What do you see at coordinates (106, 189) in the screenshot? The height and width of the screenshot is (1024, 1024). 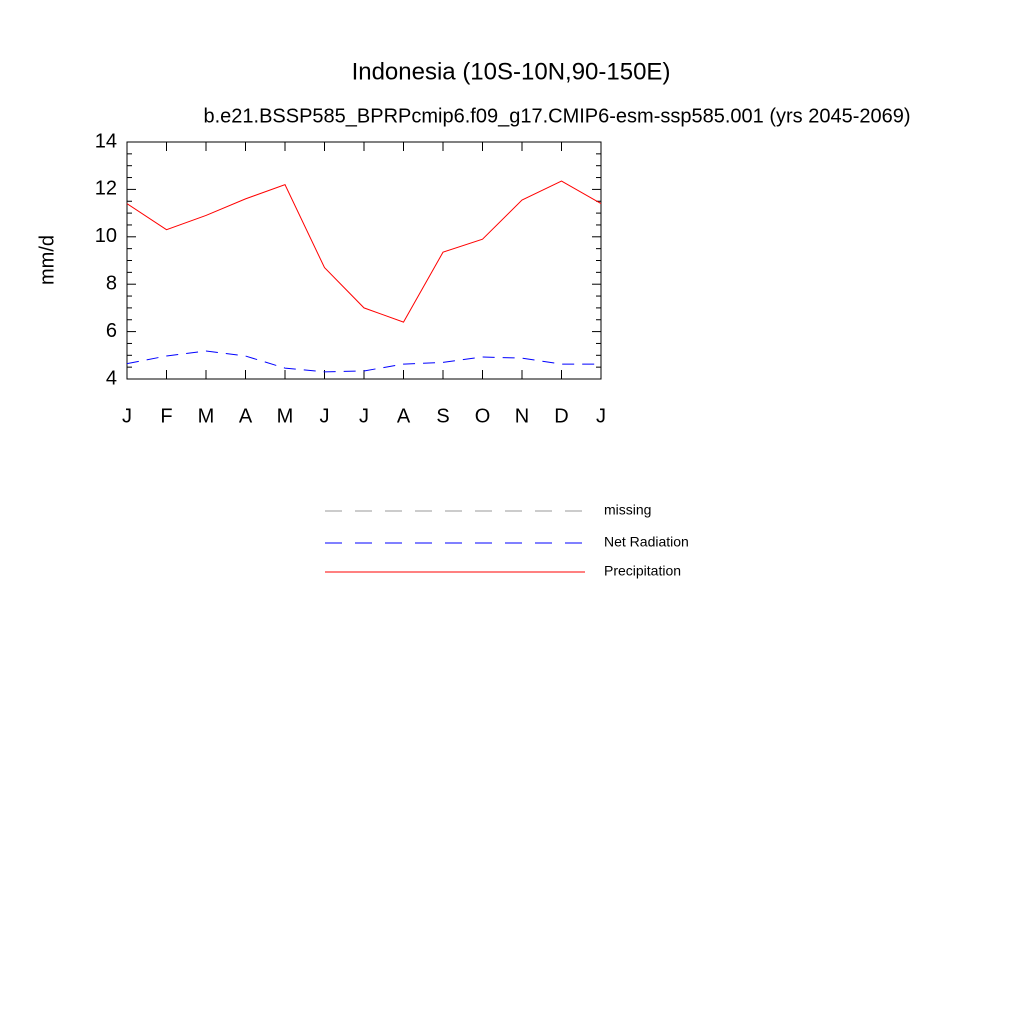 I see `y-tick-label: 12` at bounding box center [106, 189].